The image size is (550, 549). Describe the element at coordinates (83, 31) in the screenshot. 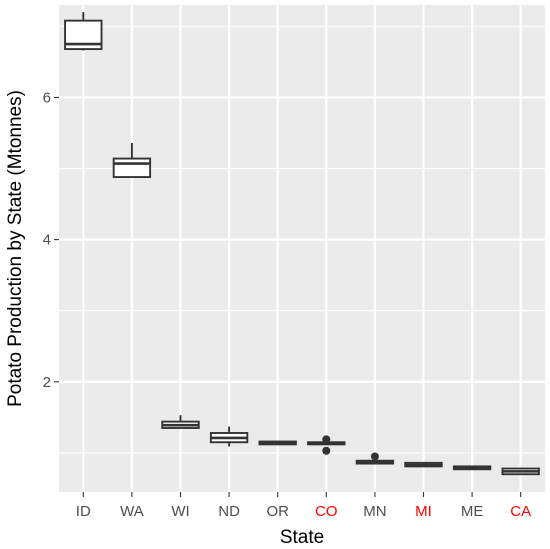

I see `box-id` at that location.